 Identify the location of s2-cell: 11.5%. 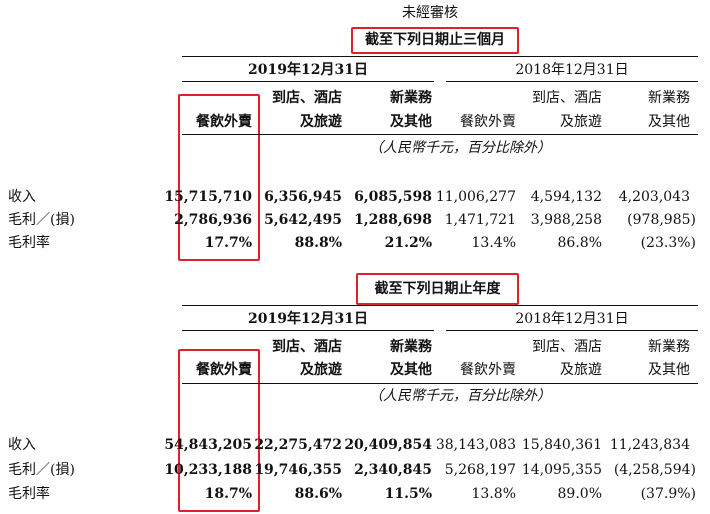
(408, 494).